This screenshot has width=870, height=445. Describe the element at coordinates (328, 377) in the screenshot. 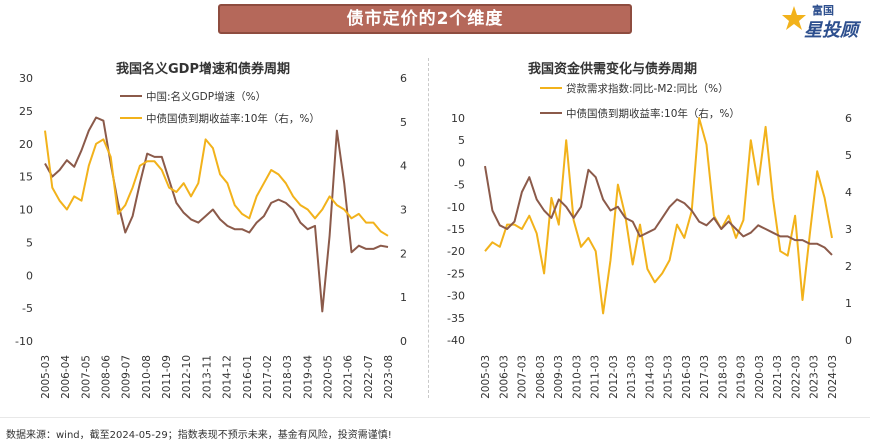

I see `left-xtick-14: 2020-05` at that location.